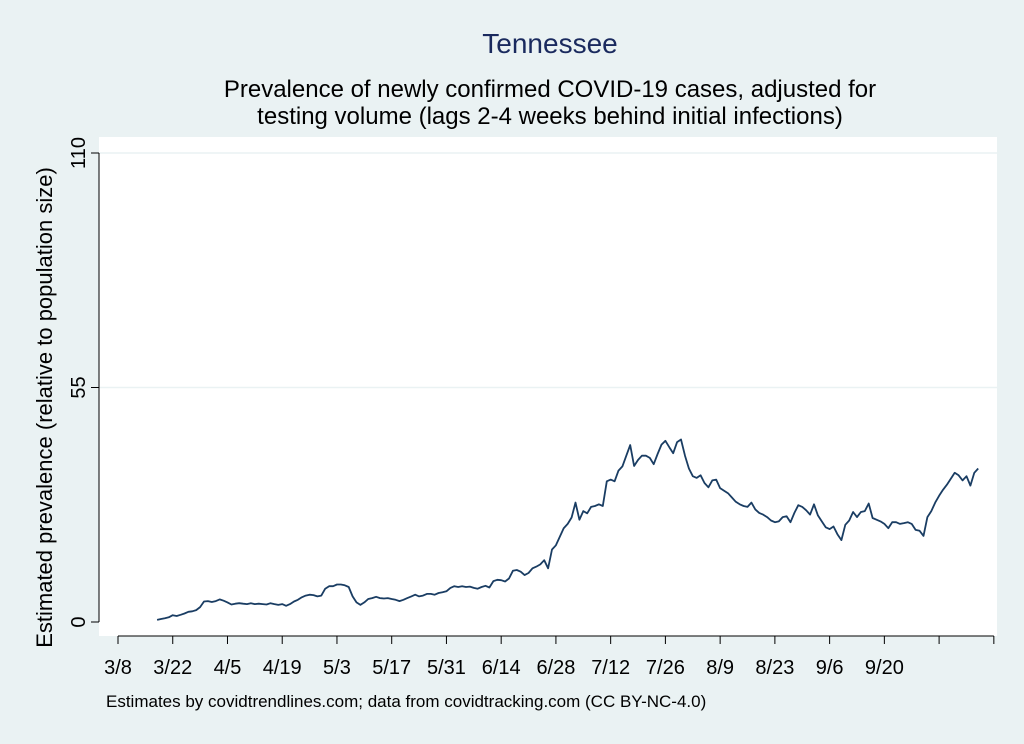 The height and width of the screenshot is (744, 1024). I want to click on y-tick-label: 0, so click(79, 621).